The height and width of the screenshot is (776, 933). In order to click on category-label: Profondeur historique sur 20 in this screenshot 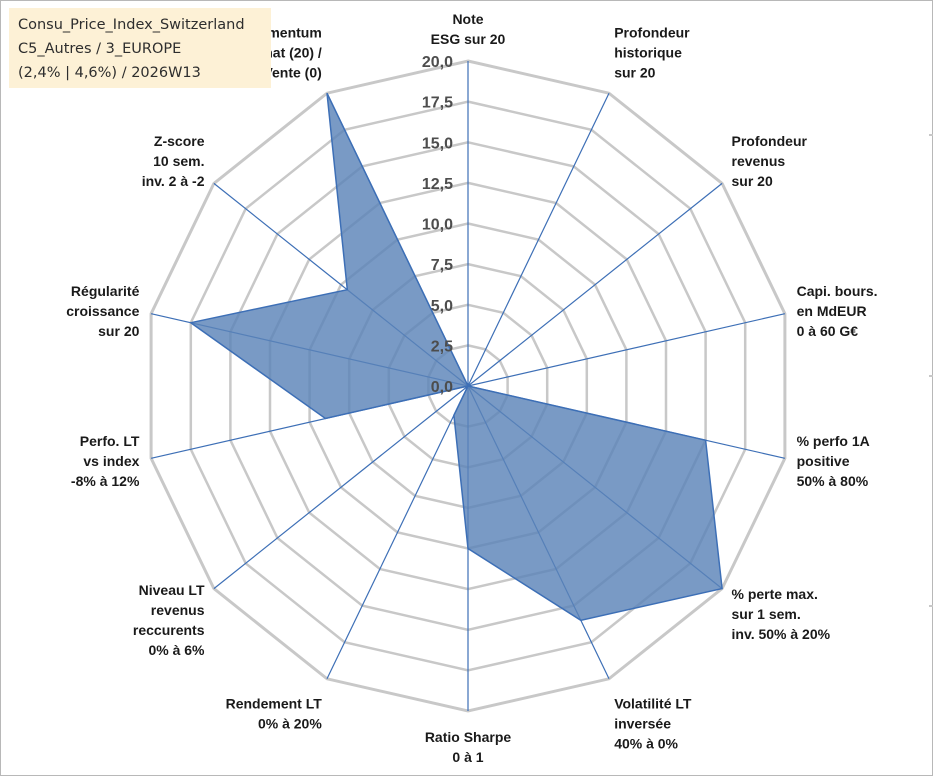, I will do `click(652, 52)`.